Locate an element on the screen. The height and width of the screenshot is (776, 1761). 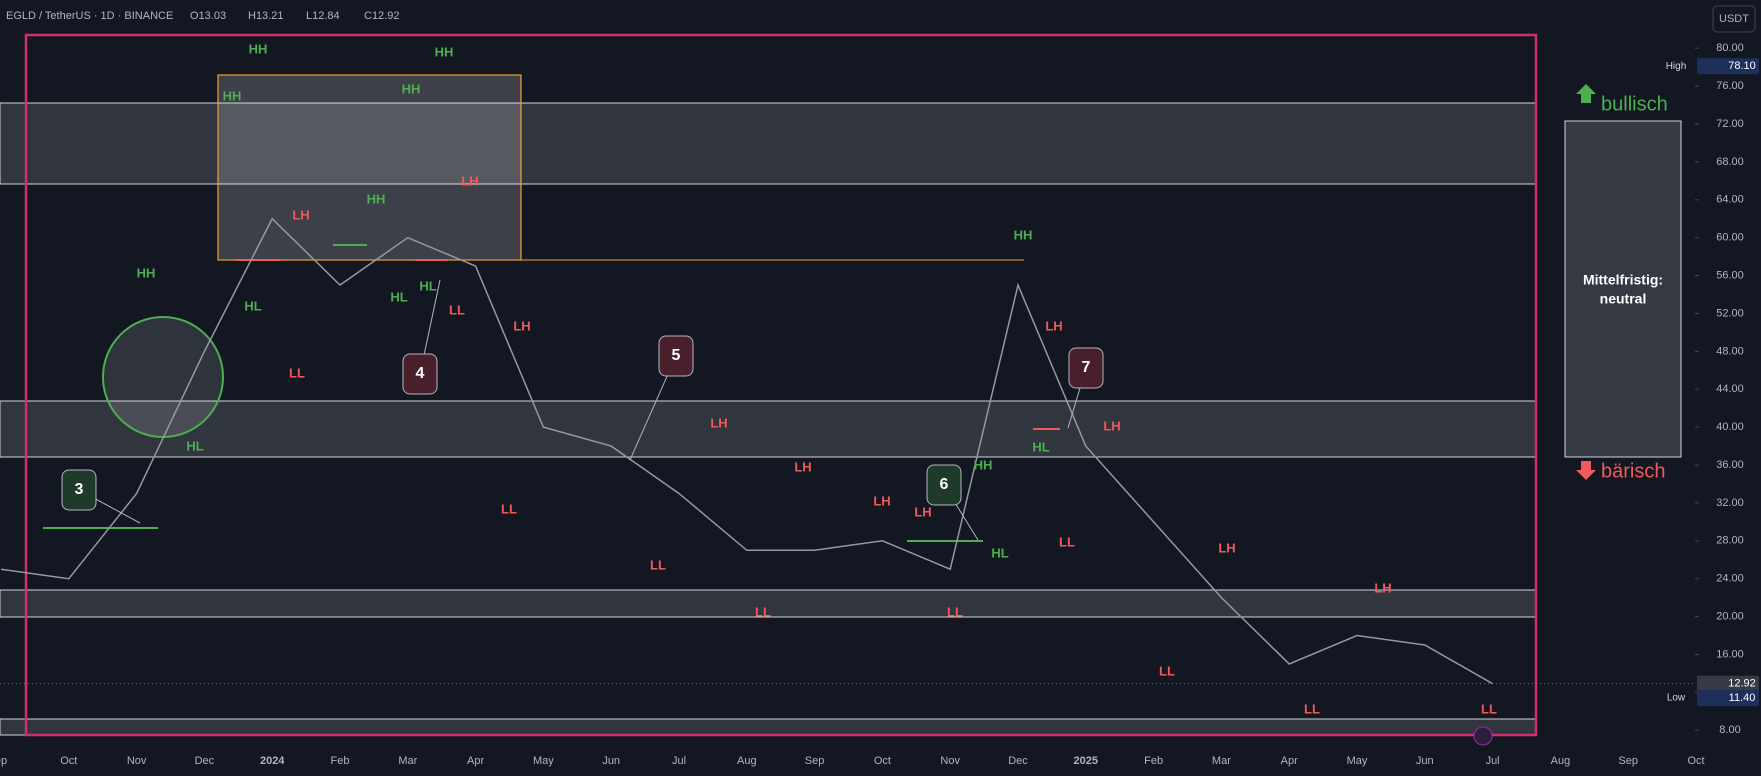
ohlc-value: H13.21 is located at coordinates (265, 16).